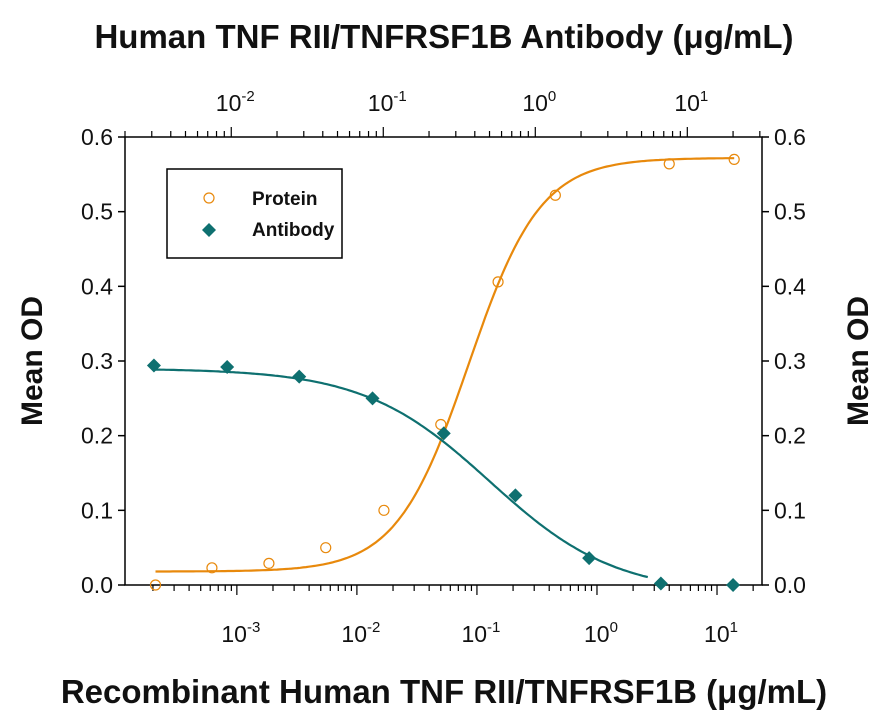 The image size is (889, 722). I want to click on bottom-x-tick-label: 10⁰, so click(601, 633).